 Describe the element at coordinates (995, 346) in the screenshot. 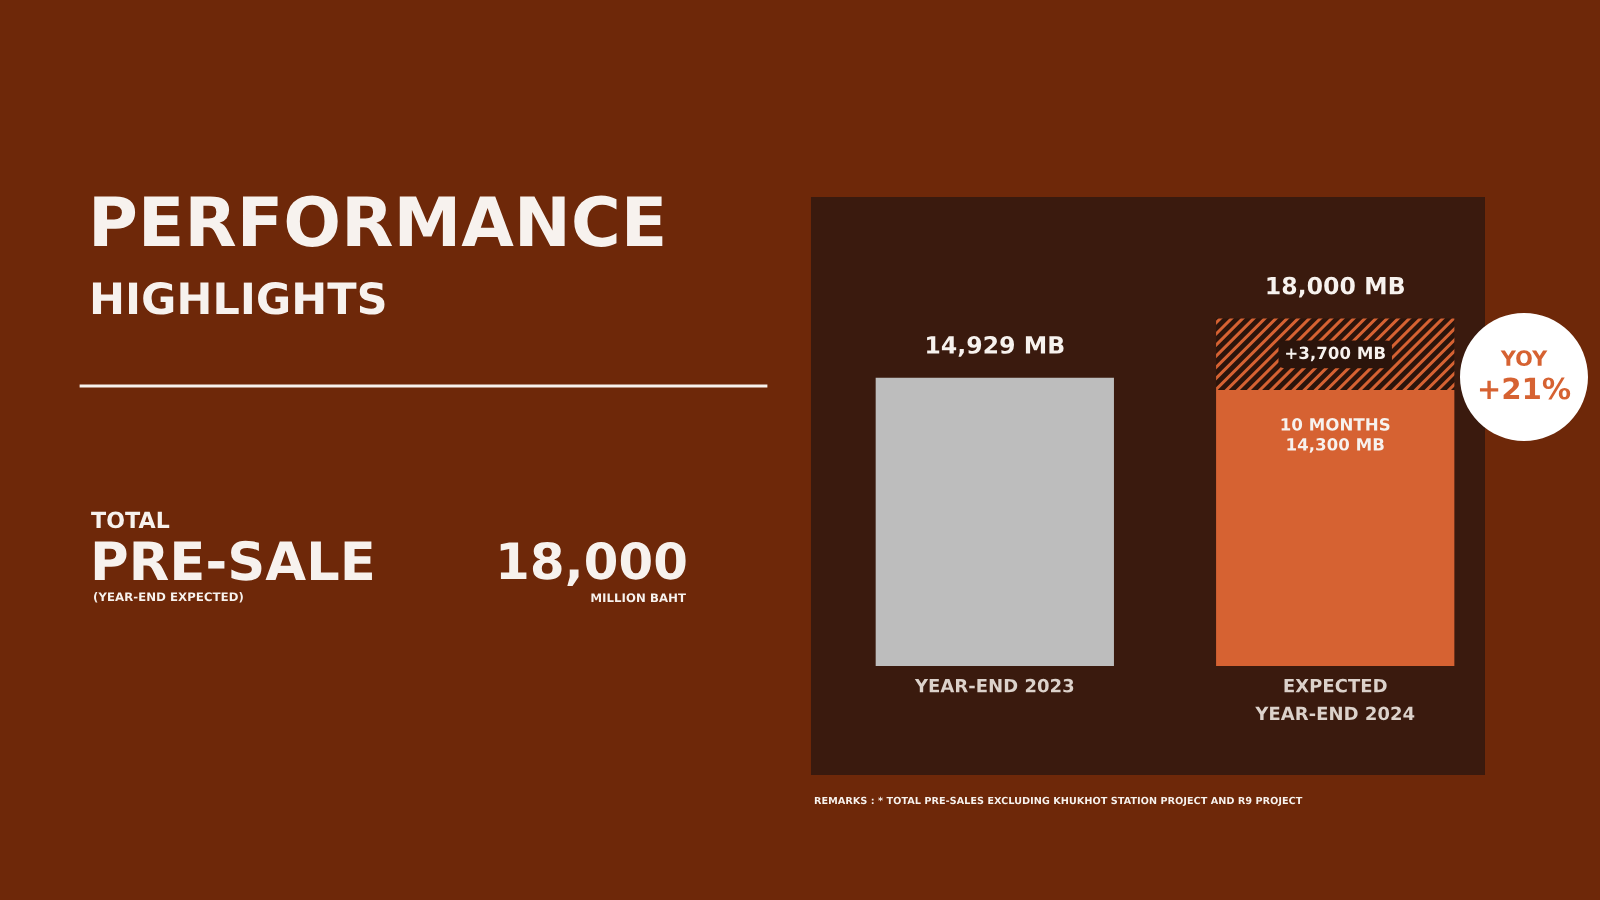

I see `total-label: 14,929 MB` at that location.